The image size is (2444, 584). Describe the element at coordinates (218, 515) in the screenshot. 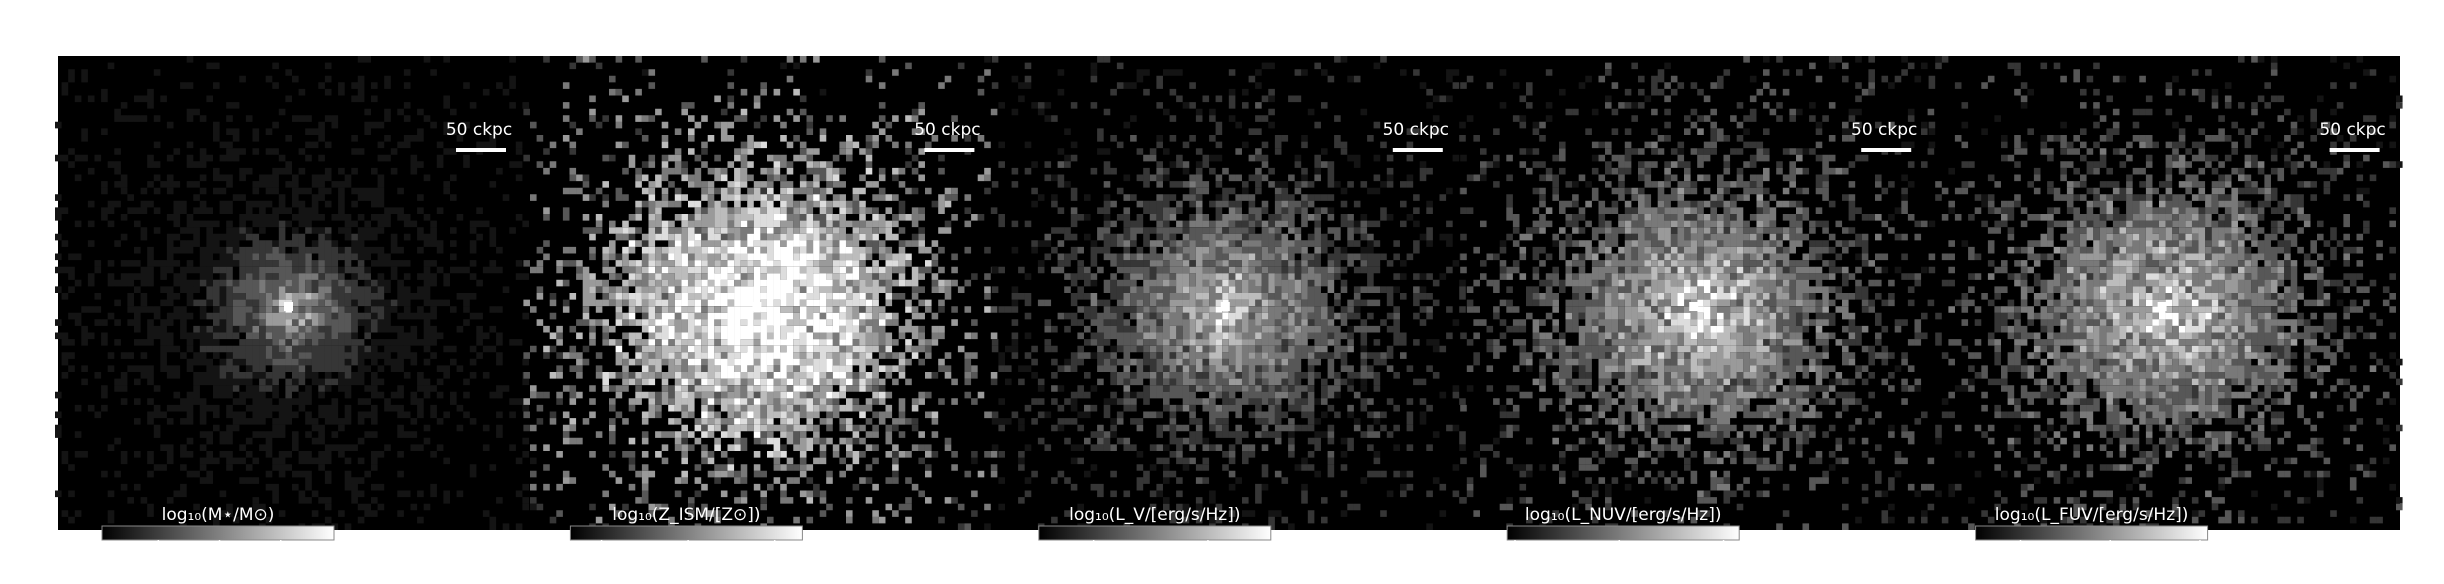

I see `colorbar-label: log₁₀(M⋆/M⊙)` at that location.